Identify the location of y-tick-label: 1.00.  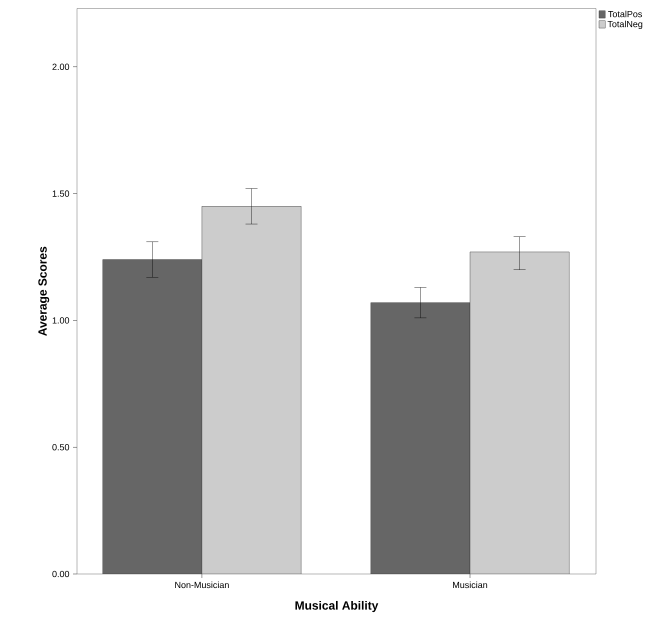
(61, 320).